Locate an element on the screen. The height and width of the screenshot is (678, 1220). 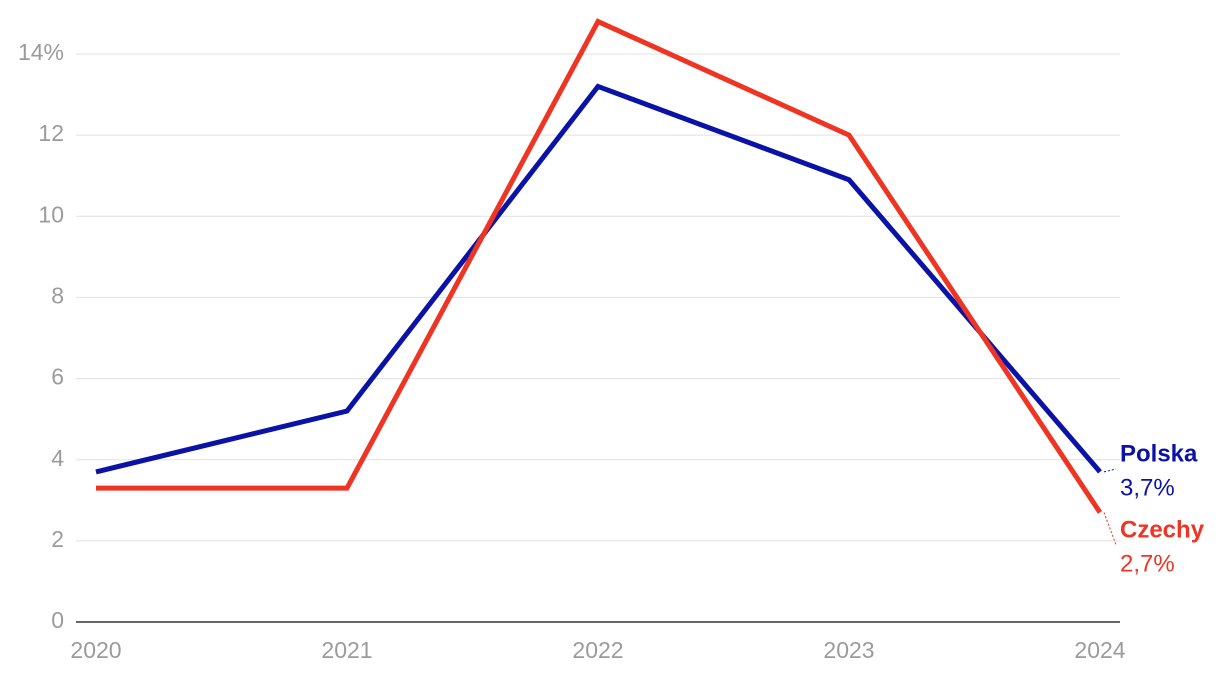
legend-label: Polska is located at coordinates (1159, 453).